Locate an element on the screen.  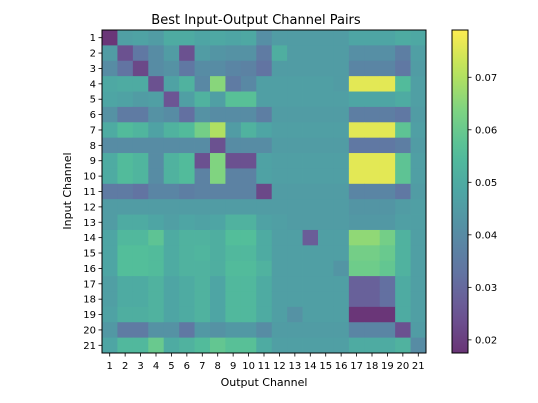
y-tick-label: 21 is located at coordinates (89, 346).